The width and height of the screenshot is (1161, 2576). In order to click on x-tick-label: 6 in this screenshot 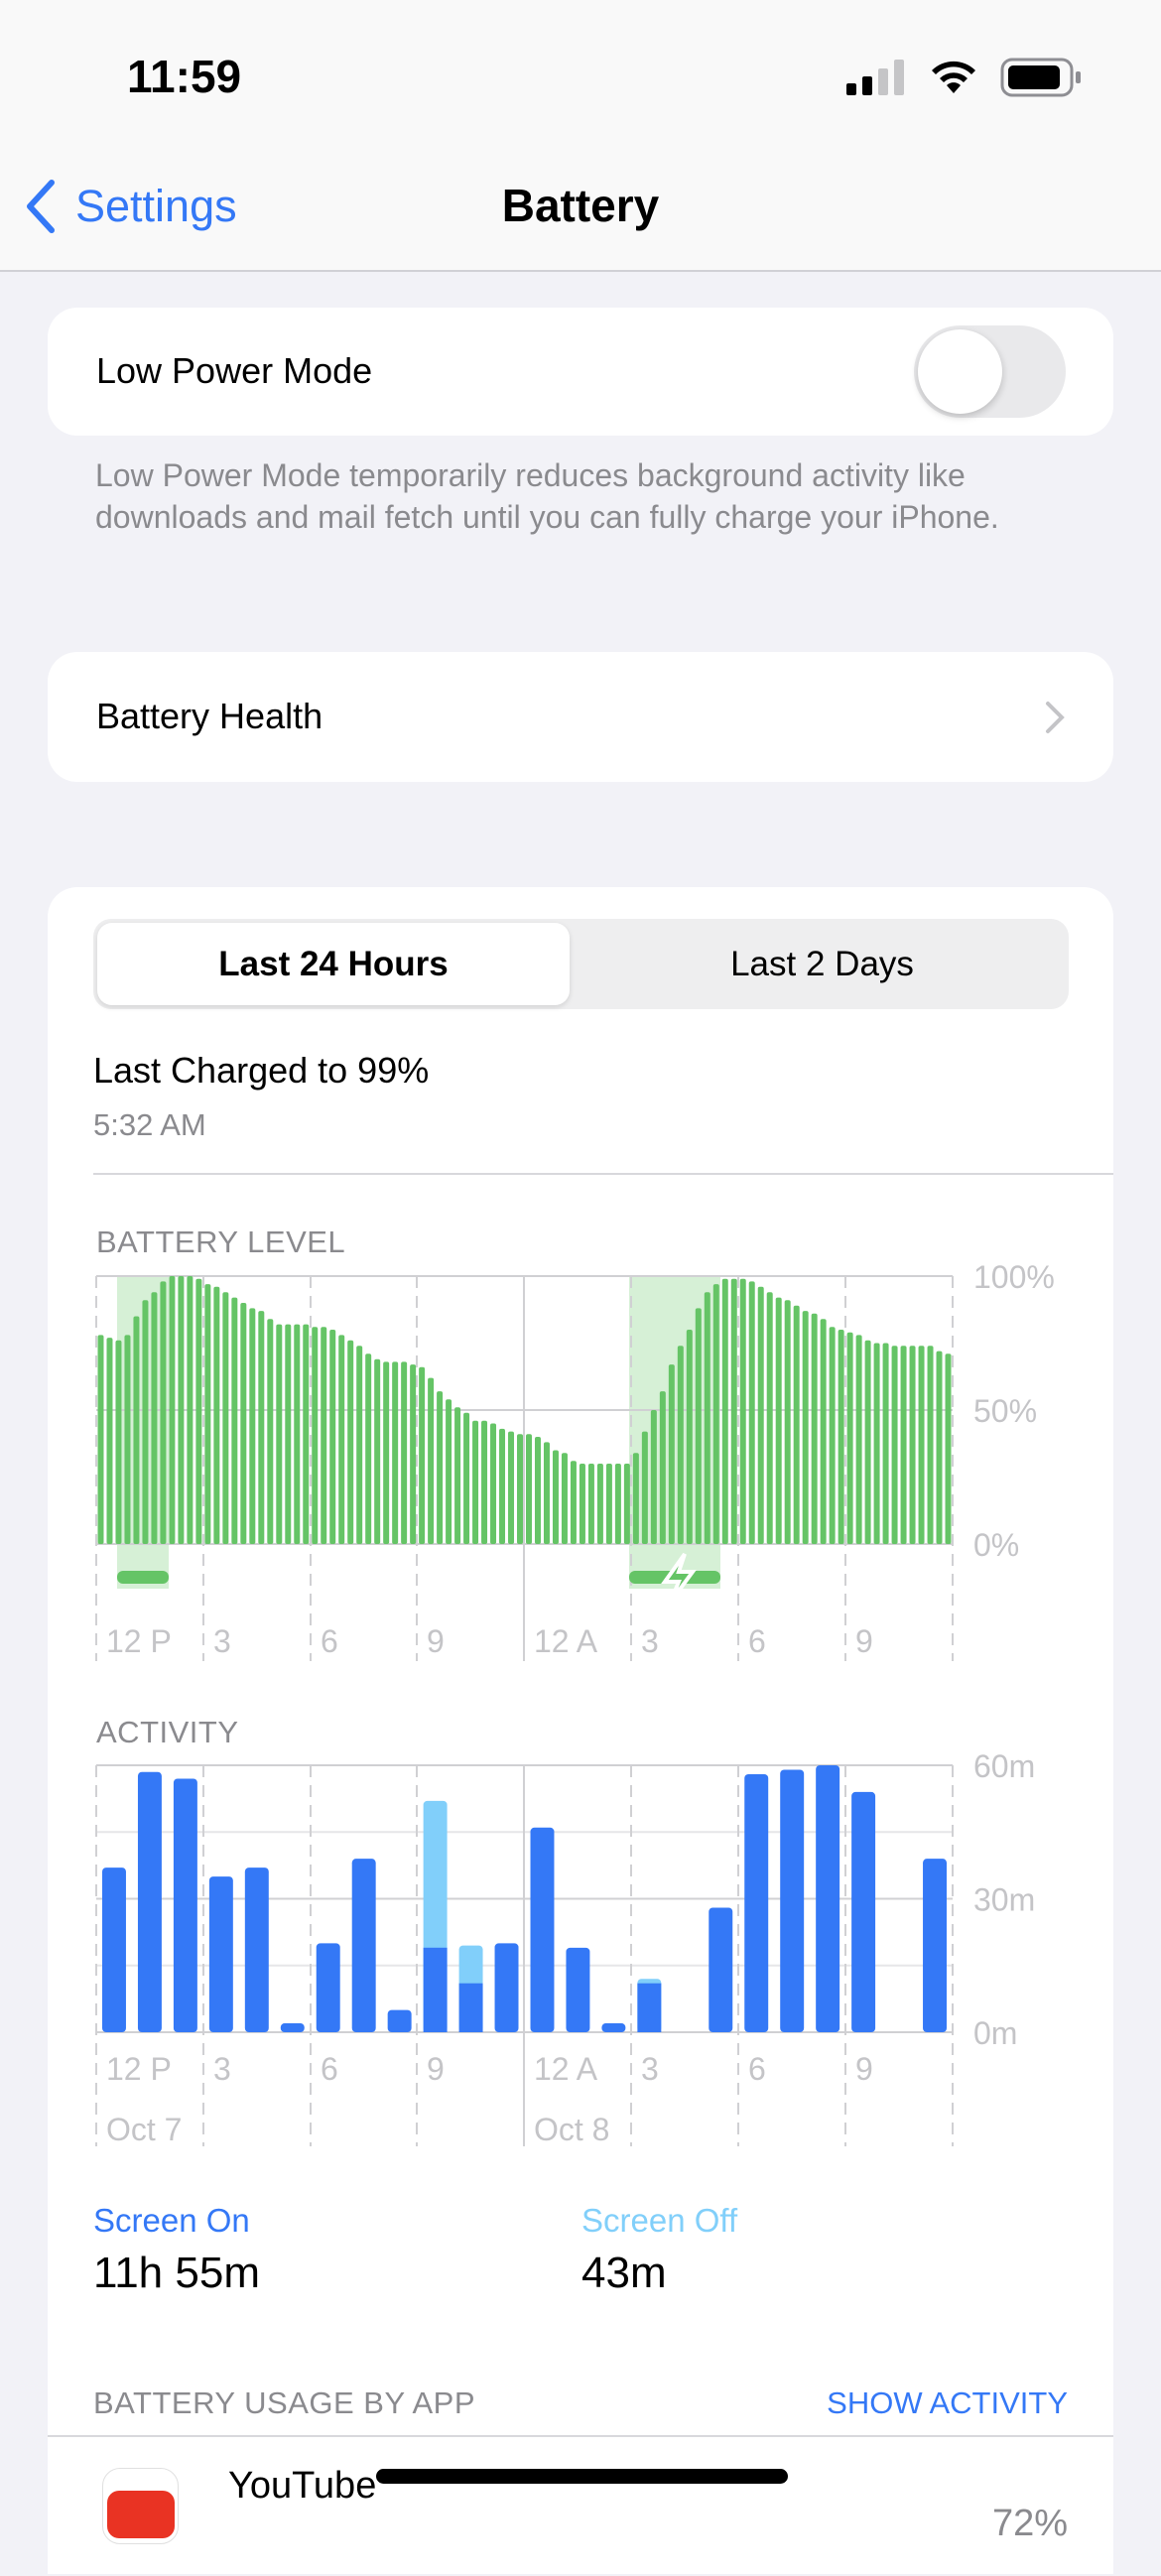, I will do `click(757, 1641)`.